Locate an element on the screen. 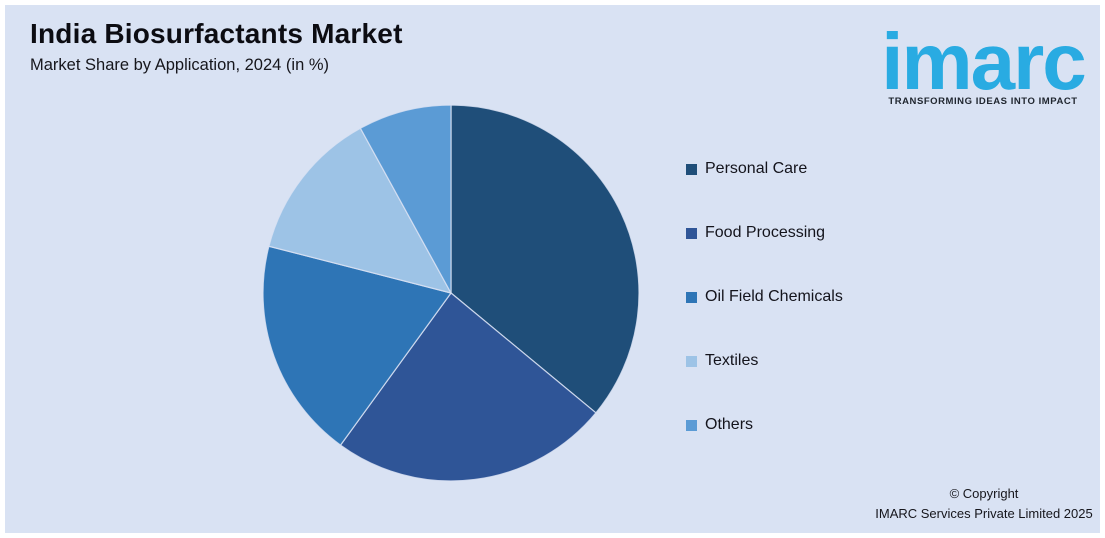 The width and height of the screenshot is (1105, 538). legend-label-others: Others is located at coordinates (729, 424).